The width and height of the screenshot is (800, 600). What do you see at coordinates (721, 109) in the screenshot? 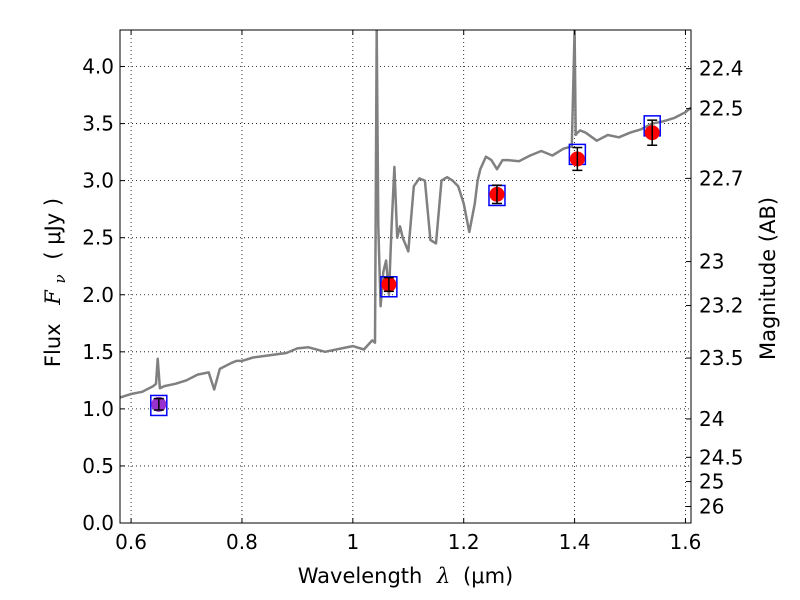
I see `magnitude-tick-label: 22.5` at bounding box center [721, 109].